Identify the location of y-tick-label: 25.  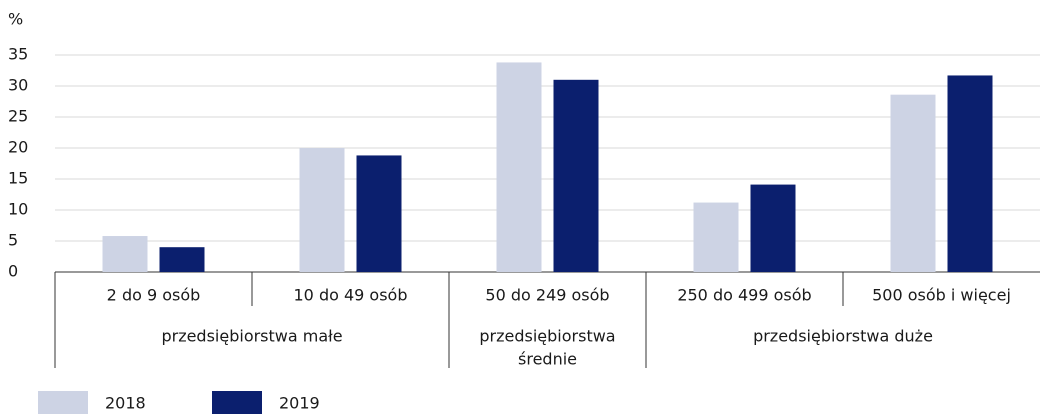
(18, 116).